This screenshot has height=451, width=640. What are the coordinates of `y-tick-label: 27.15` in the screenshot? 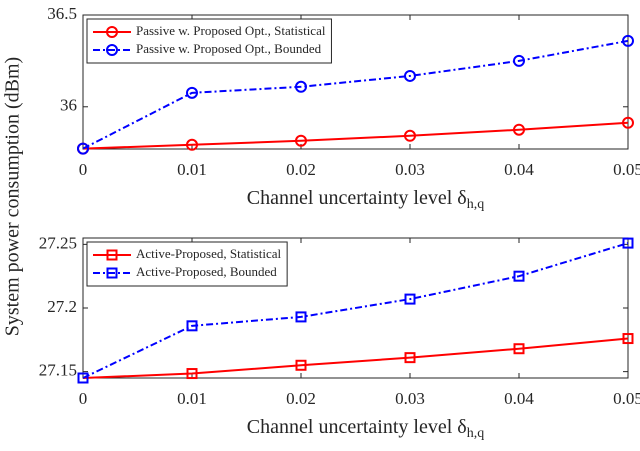 It's located at (58, 370).